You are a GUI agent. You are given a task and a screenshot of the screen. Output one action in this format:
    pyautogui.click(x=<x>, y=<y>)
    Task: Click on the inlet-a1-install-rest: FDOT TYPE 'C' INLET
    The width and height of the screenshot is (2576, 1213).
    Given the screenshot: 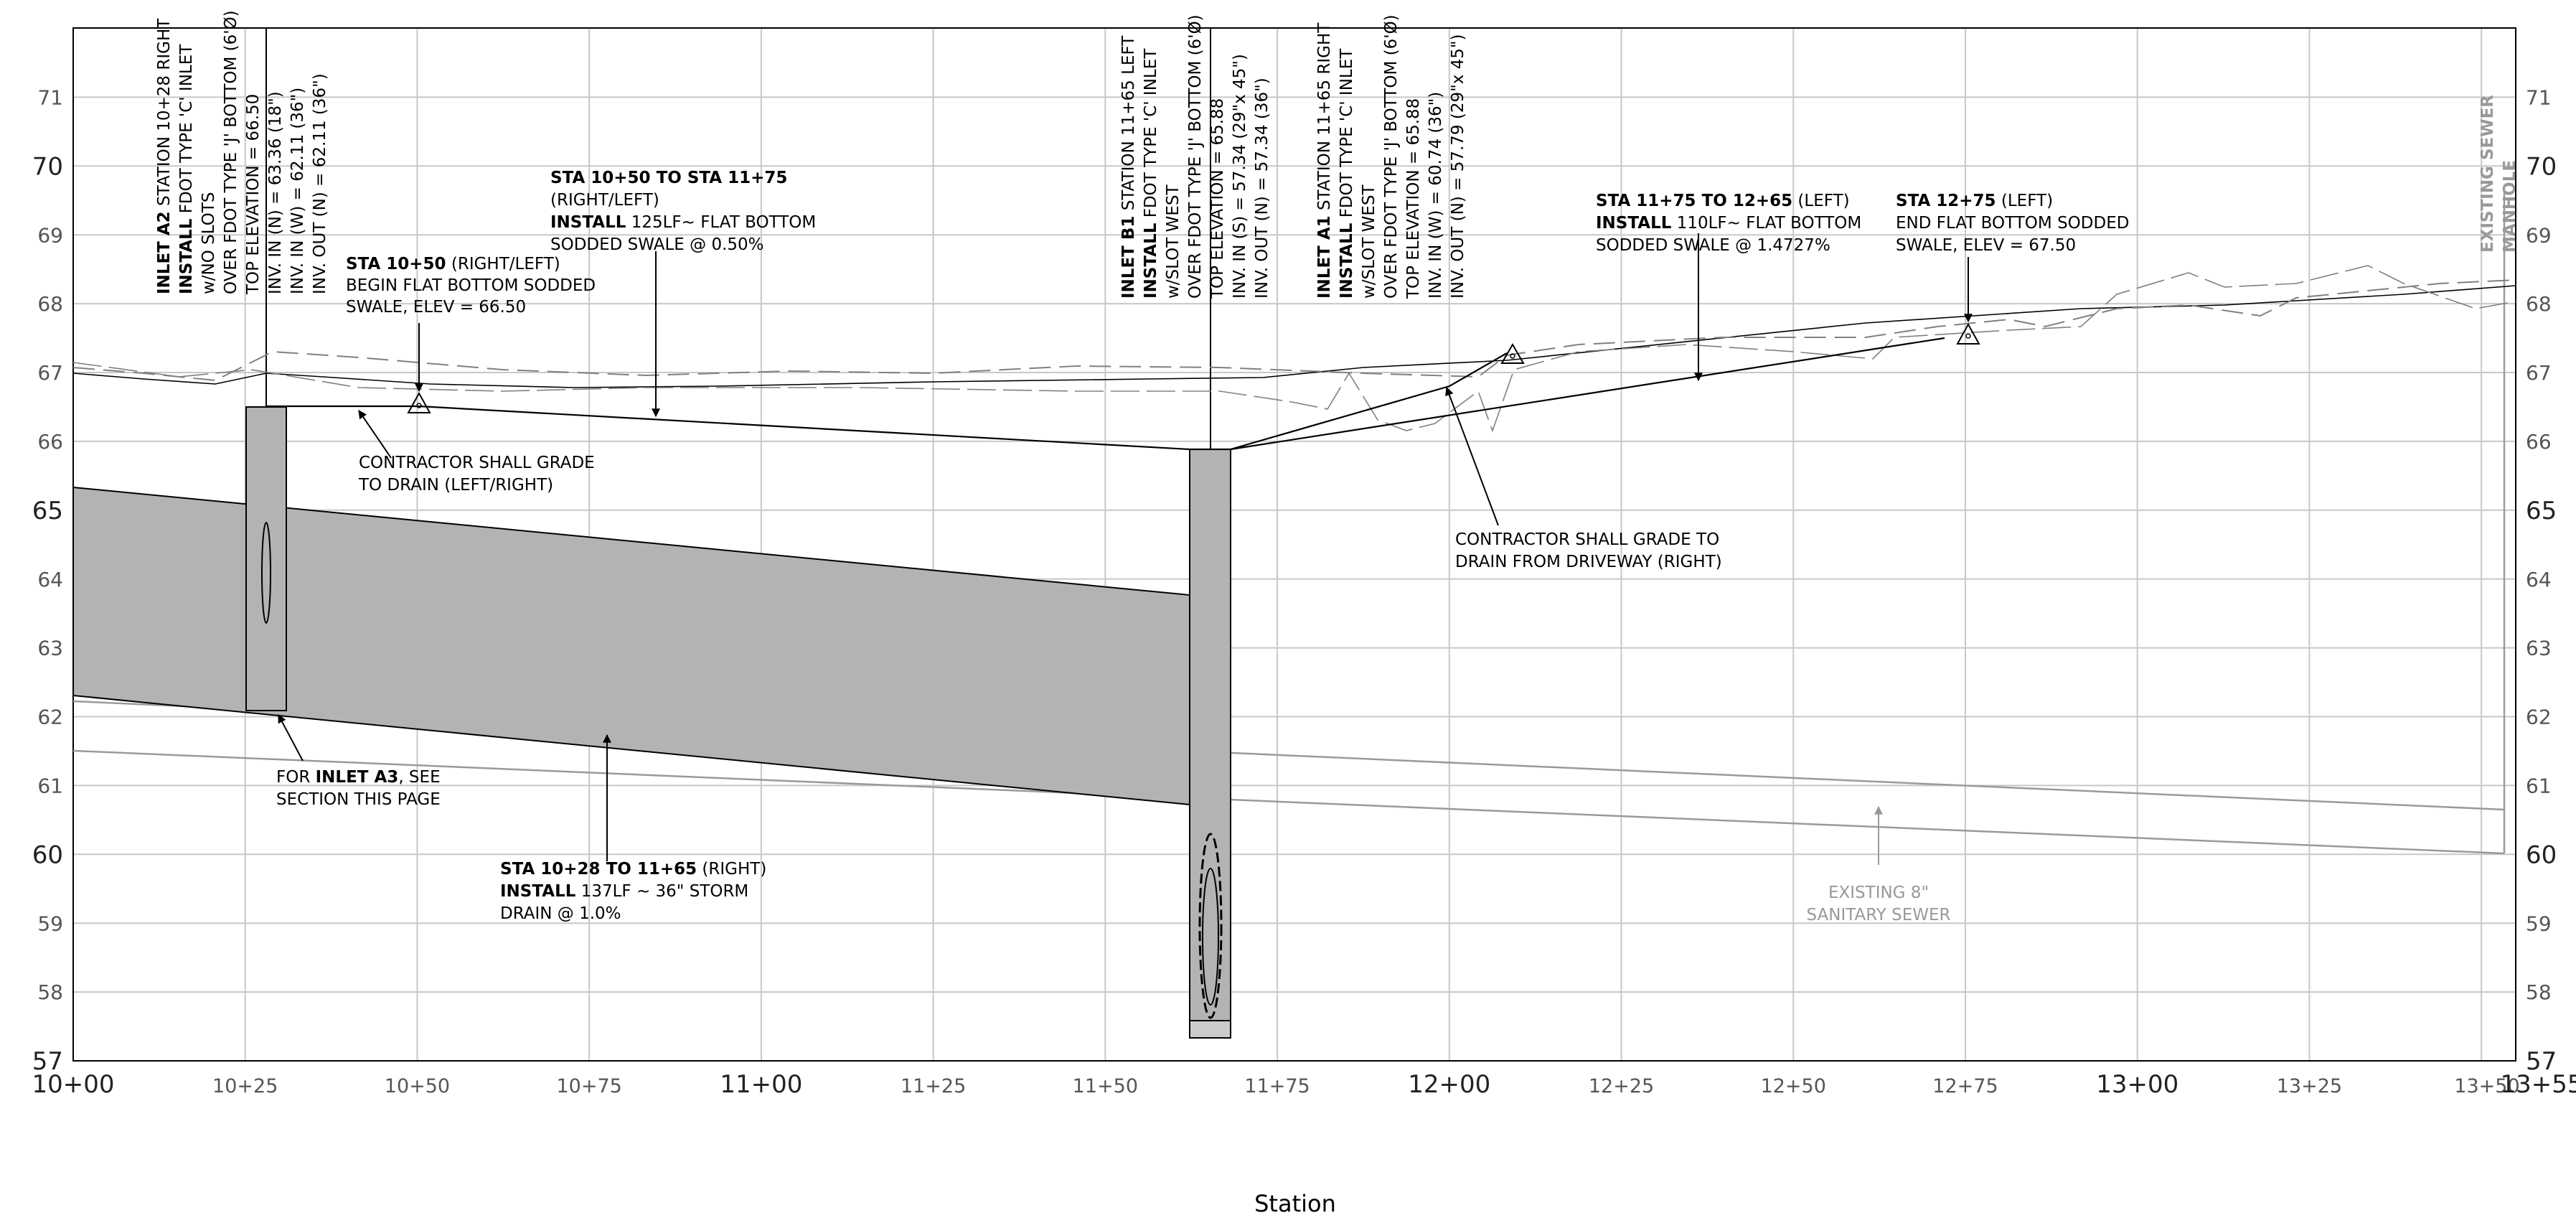 What is the action you would take?
    pyautogui.click(x=1347, y=135)
    